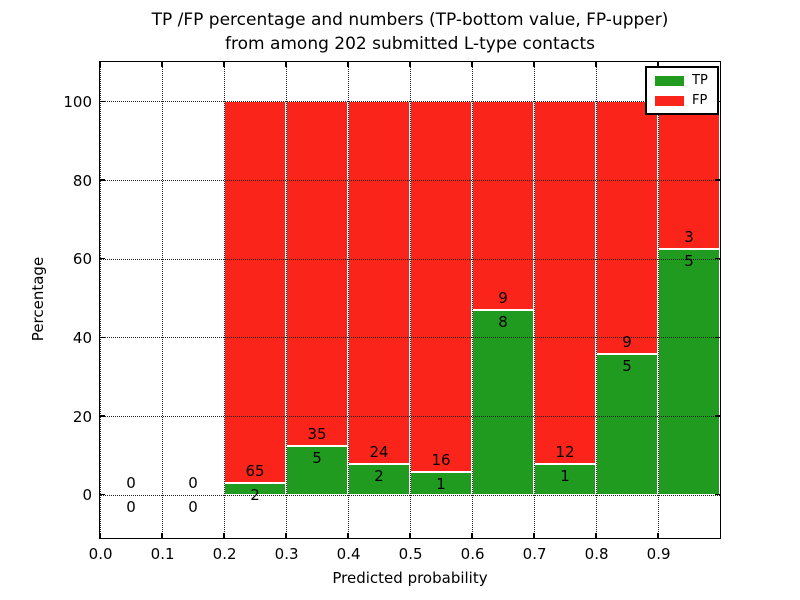 The width and height of the screenshot is (800, 600). What do you see at coordinates (82, 337) in the screenshot?
I see `y-tick-label: 40` at bounding box center [82, 337].